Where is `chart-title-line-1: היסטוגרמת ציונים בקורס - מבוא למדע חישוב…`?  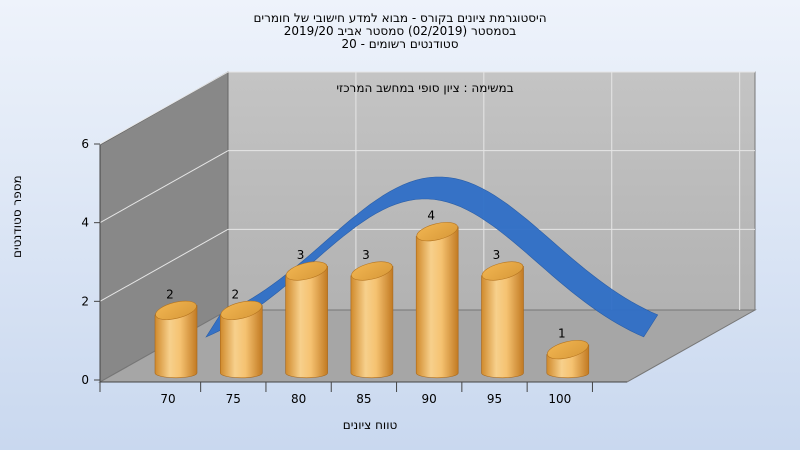
chart-title-line-1: היסטוגרמת ציונים בקורס - מבוא למדע חישוב… is located at coordinates (400, 18).